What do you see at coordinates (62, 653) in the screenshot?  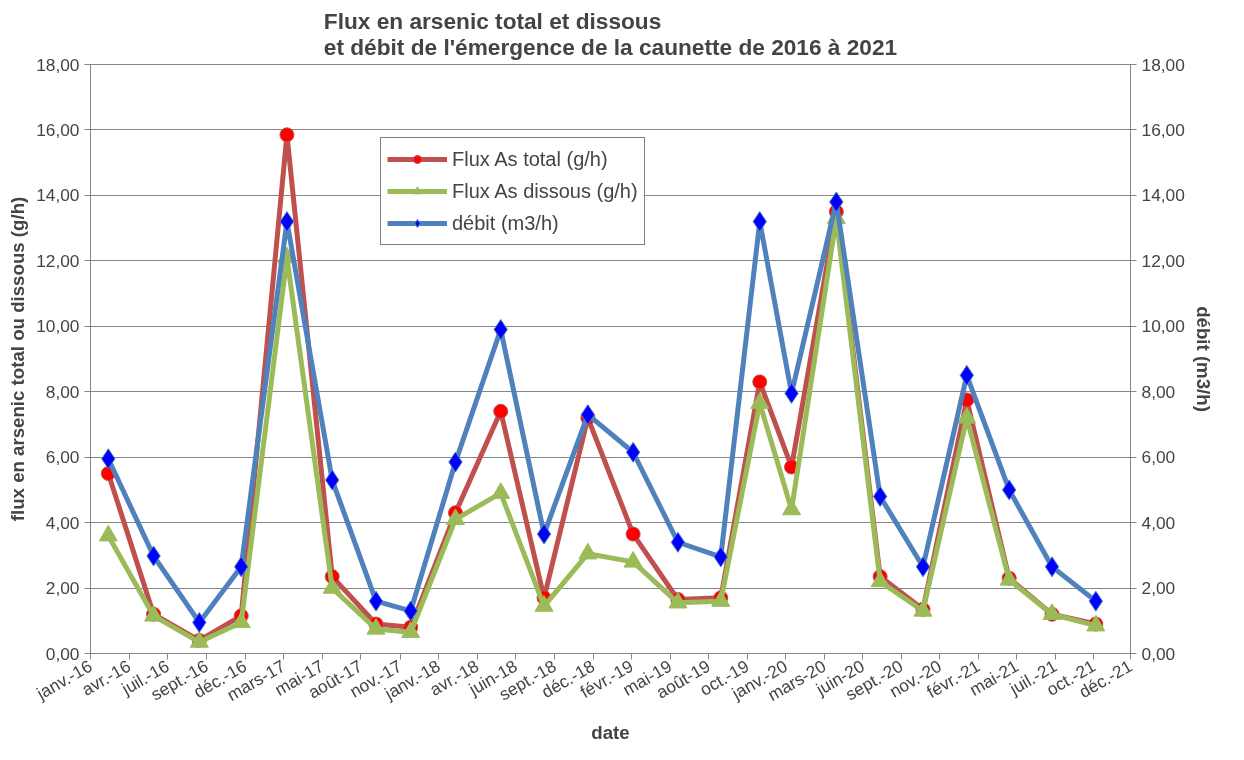 I see `y-tick-label: 0,00` at bounding box center [62, 653].